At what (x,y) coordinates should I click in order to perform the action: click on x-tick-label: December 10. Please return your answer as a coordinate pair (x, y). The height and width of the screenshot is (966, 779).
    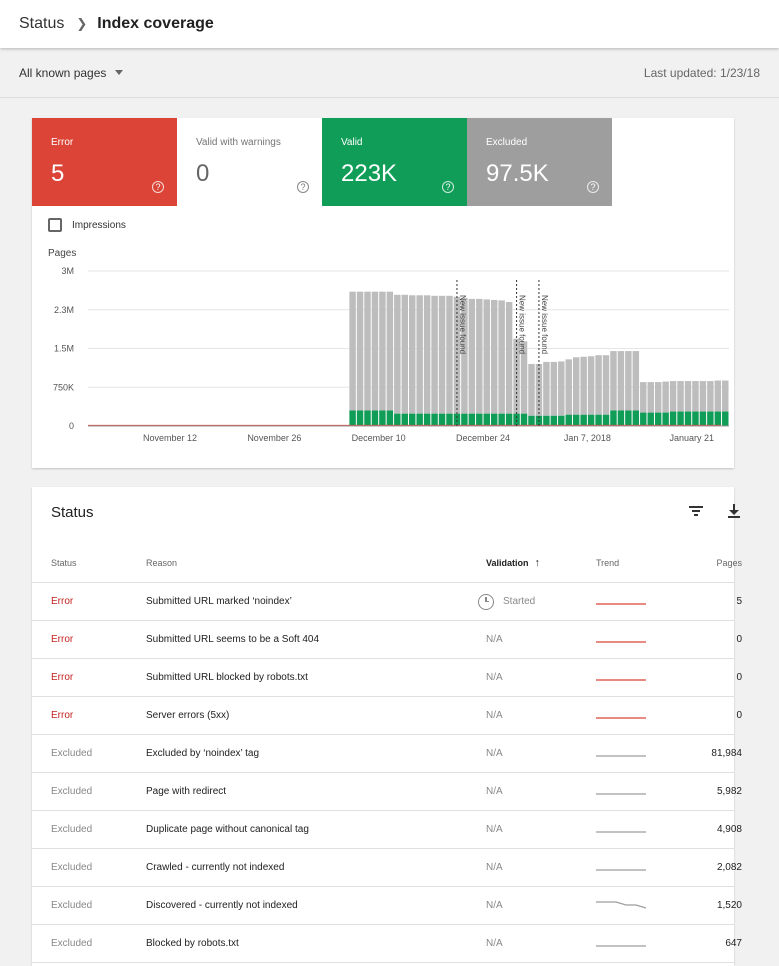
    Looking at the image, I should click on (379, 438).